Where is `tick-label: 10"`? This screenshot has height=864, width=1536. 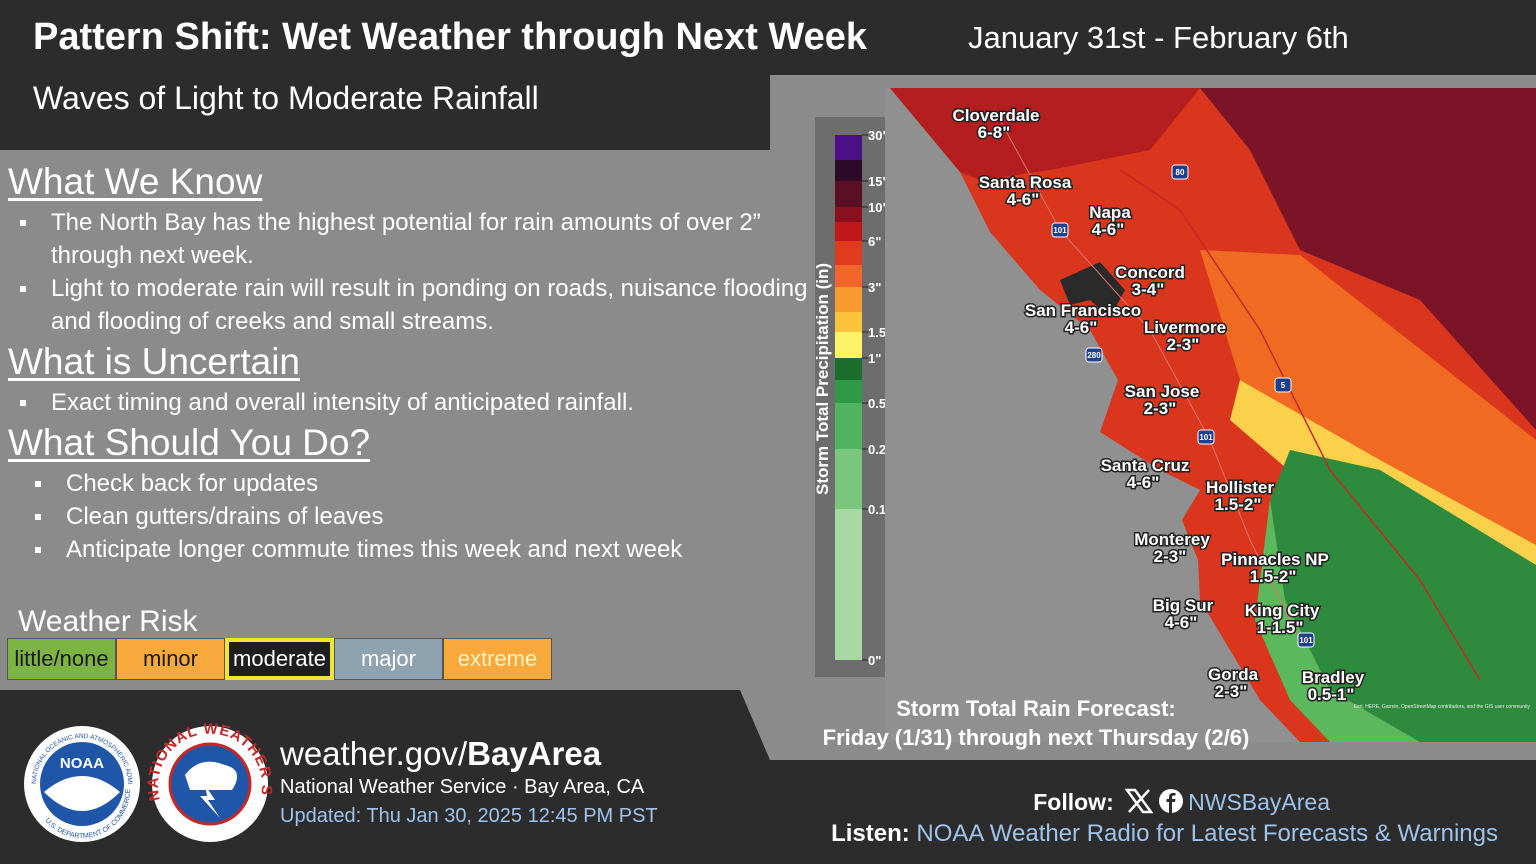
tick-label: 10" is located at coordinates (878, 207).